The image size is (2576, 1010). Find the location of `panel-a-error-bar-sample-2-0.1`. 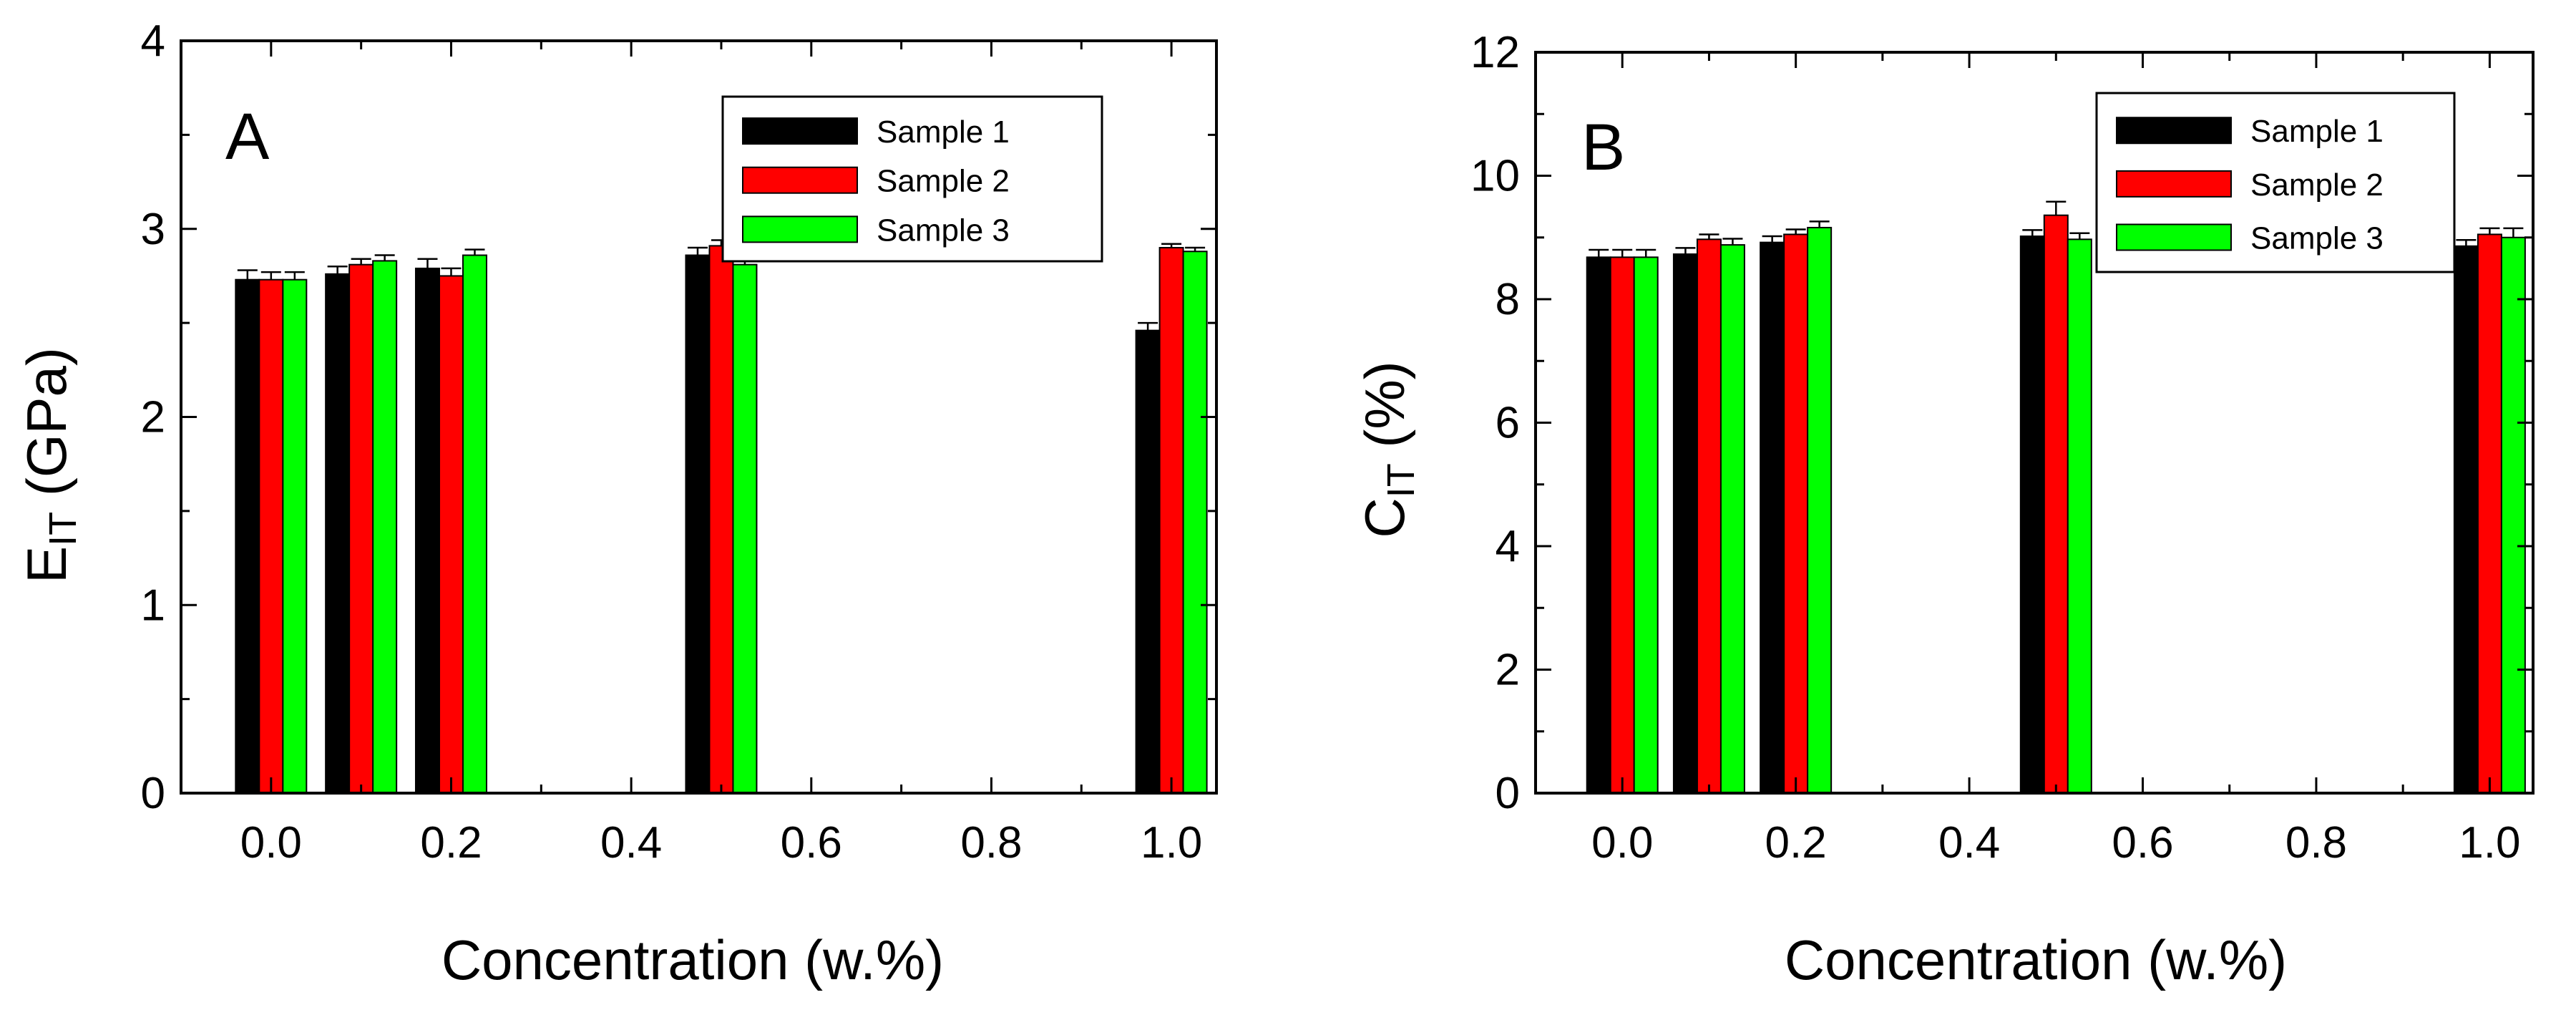

panel-a-error-bar-sample-2-0.1 is located at coordinates (361, 261).